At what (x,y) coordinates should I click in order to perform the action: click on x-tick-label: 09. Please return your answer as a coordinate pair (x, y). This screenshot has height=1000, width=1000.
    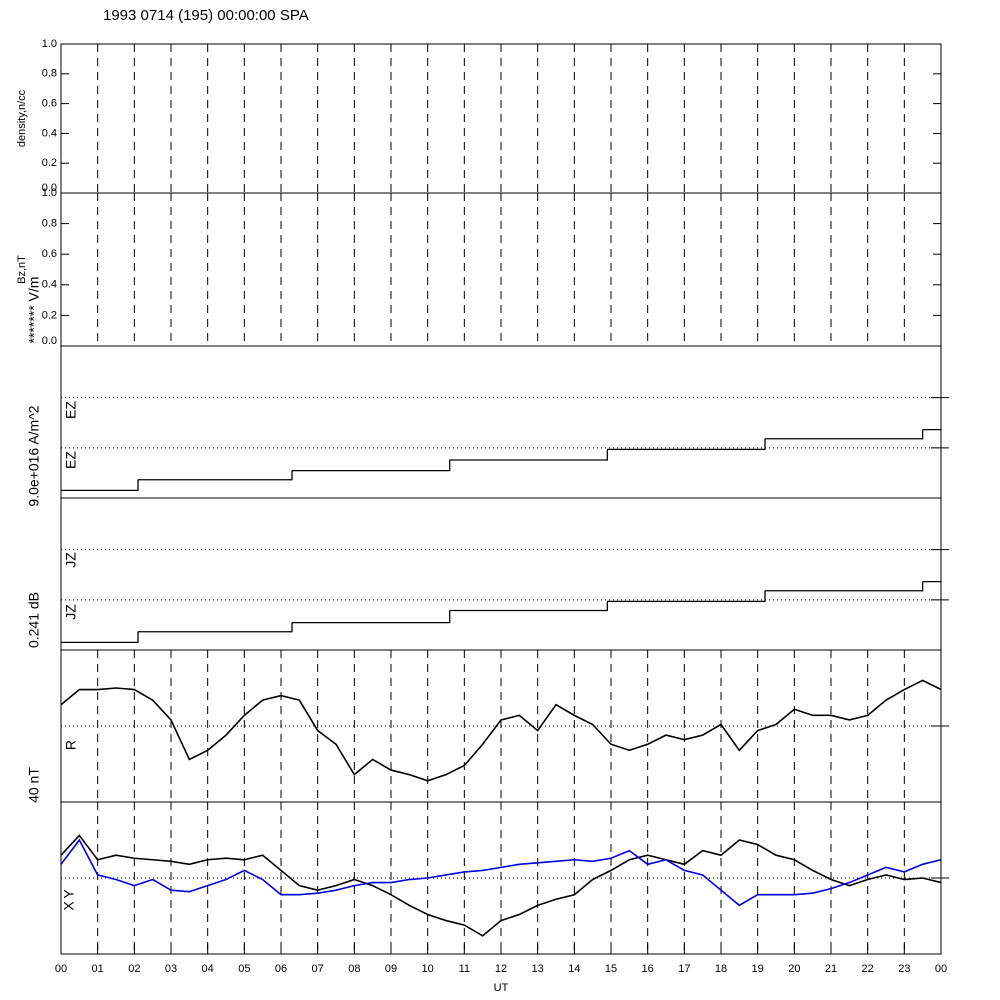
    Looking at the image, I should click on (391, 969).